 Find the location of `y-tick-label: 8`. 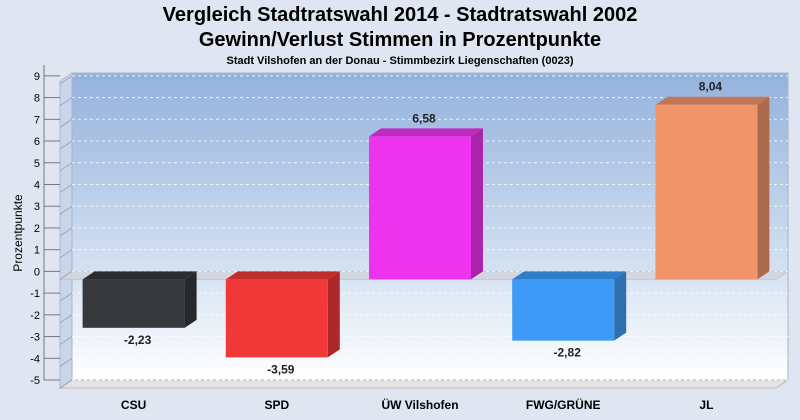

y-tick-label: 8 is located at coordinates (37, 99).